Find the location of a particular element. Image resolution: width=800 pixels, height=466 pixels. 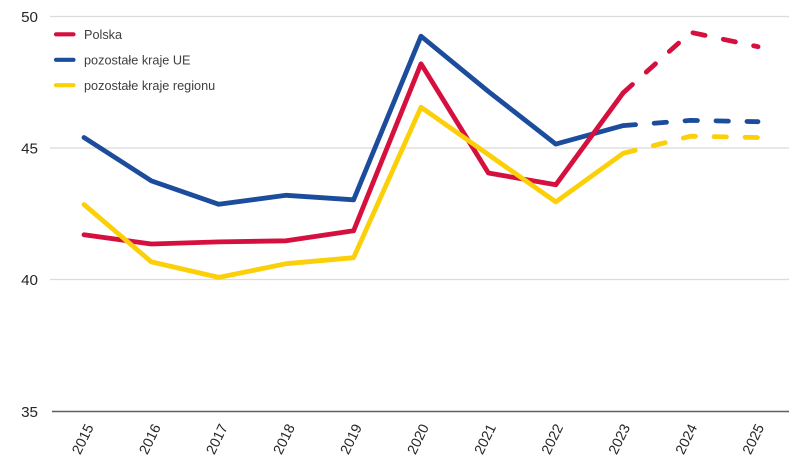

svg-text: 50 is located at coordinates (29, 17).